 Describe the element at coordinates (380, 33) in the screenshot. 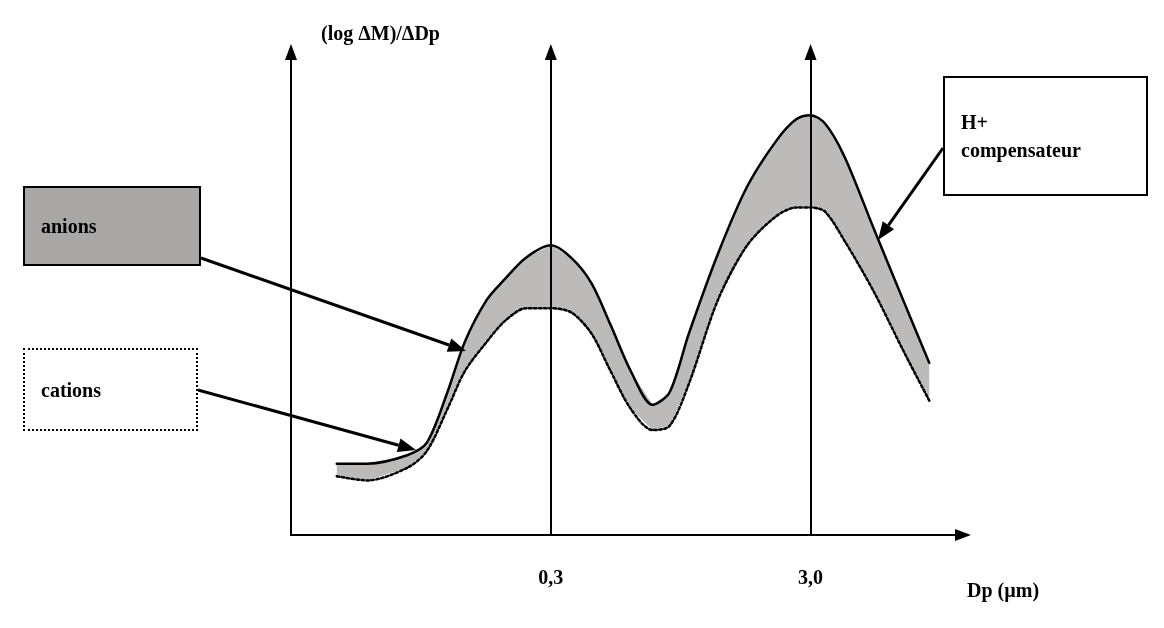

I see `y-axis-title: (log ΔM)/ΔDp` at that location.